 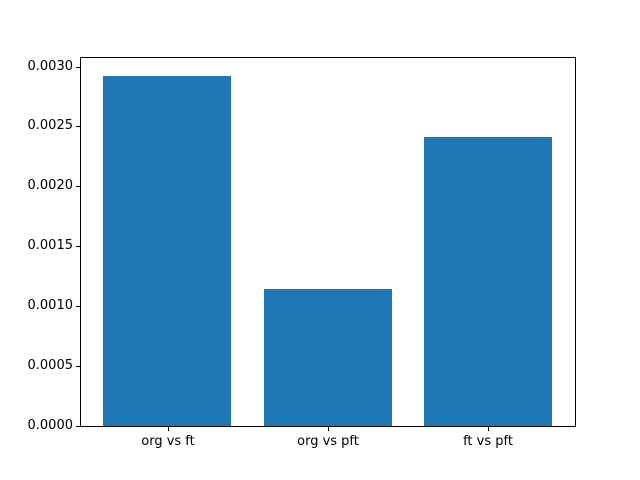 What do you see at coordinates (167, 251) in the screenshot?
I see `bar-org-vs-ft` at bounding box center [167, 251].